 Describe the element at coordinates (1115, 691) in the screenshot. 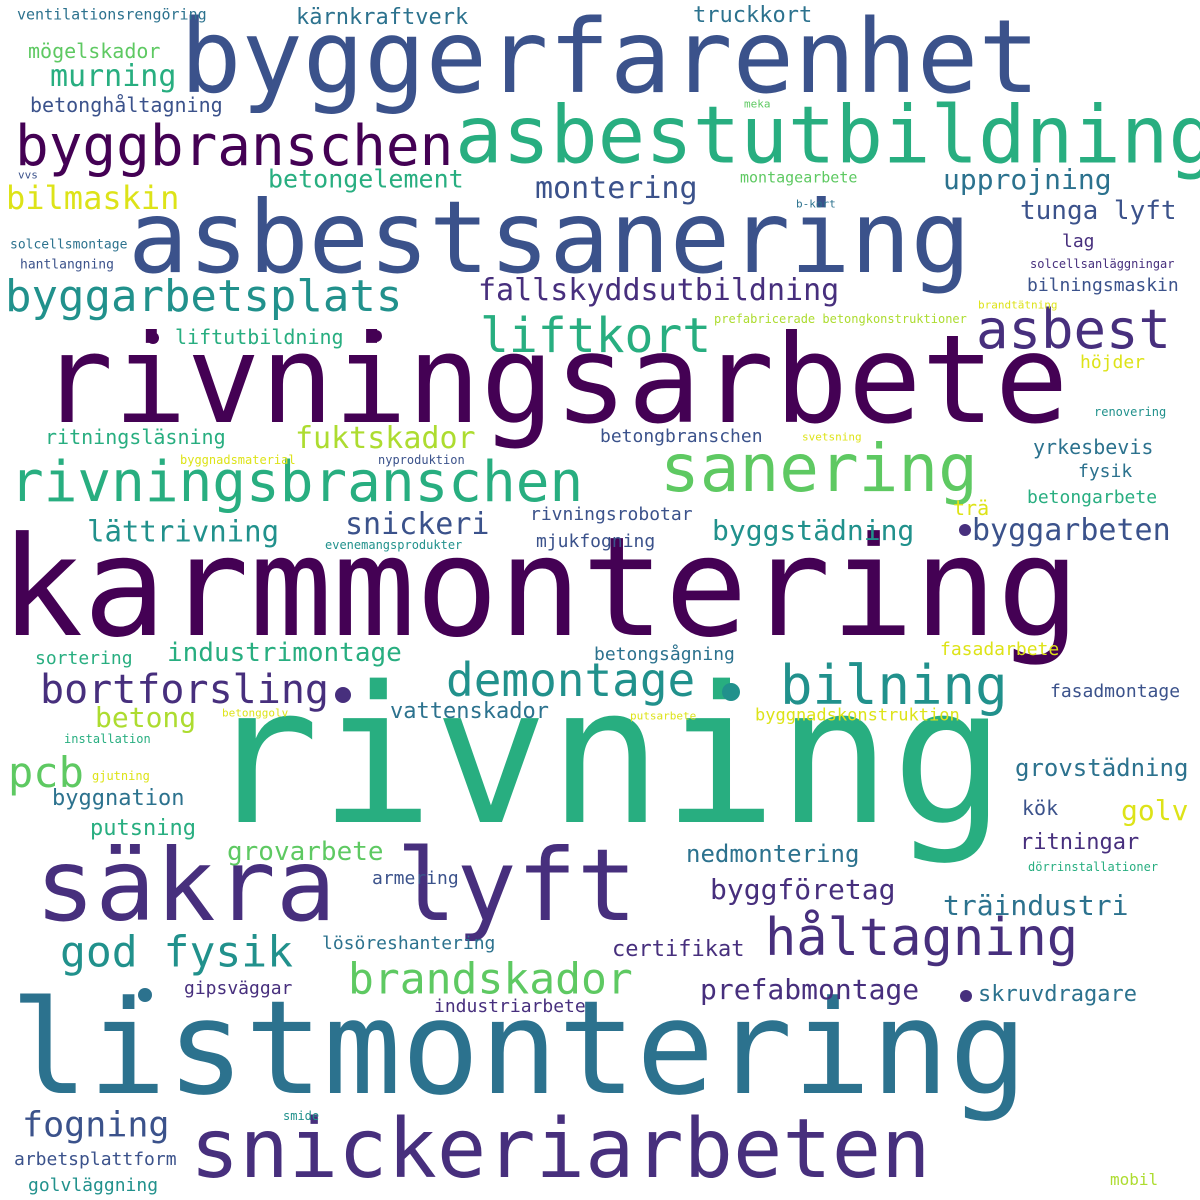

I see `word-fasadmontage: fasadmontage` at that location.